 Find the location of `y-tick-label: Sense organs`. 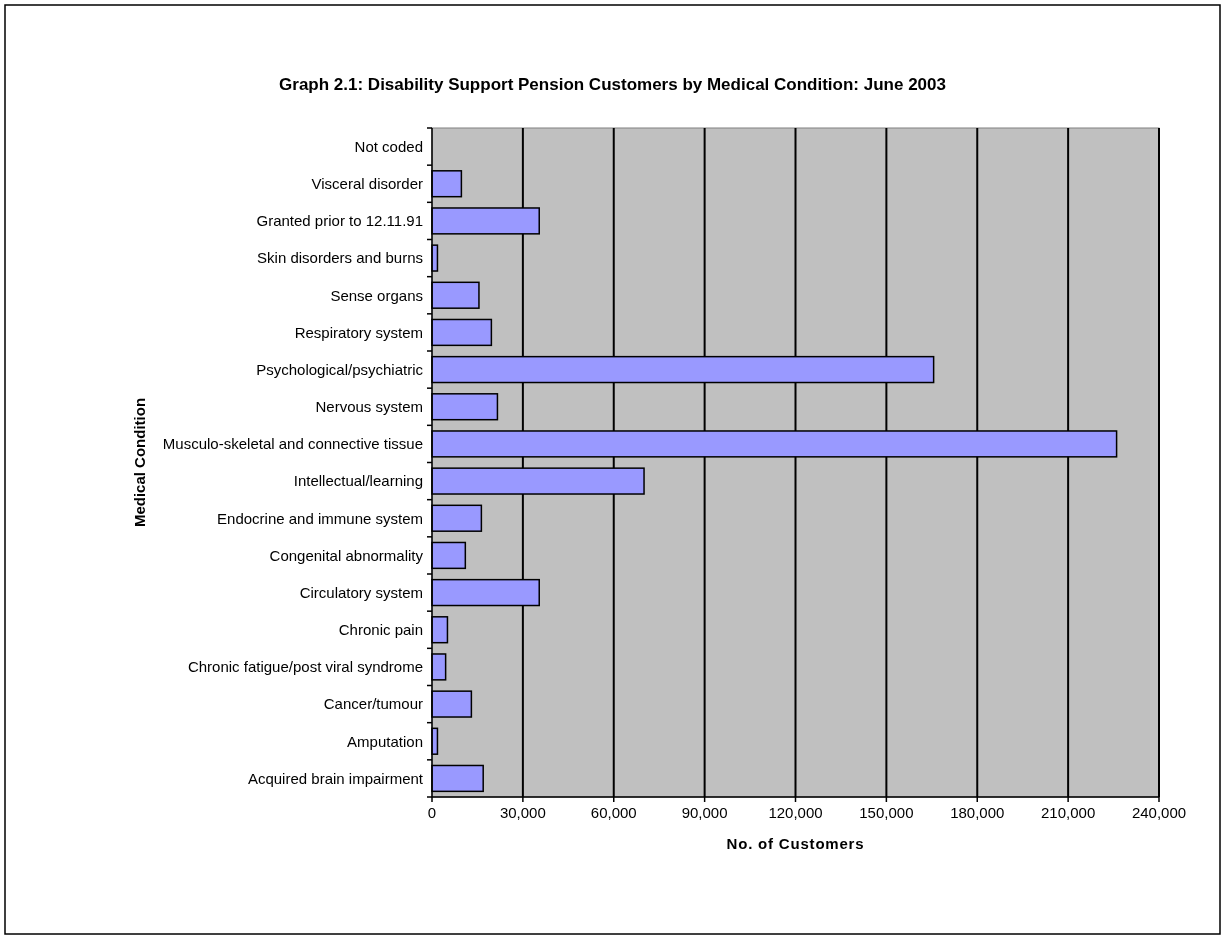

y-tick-label: Sense organs is located at coordinates (376, 295).